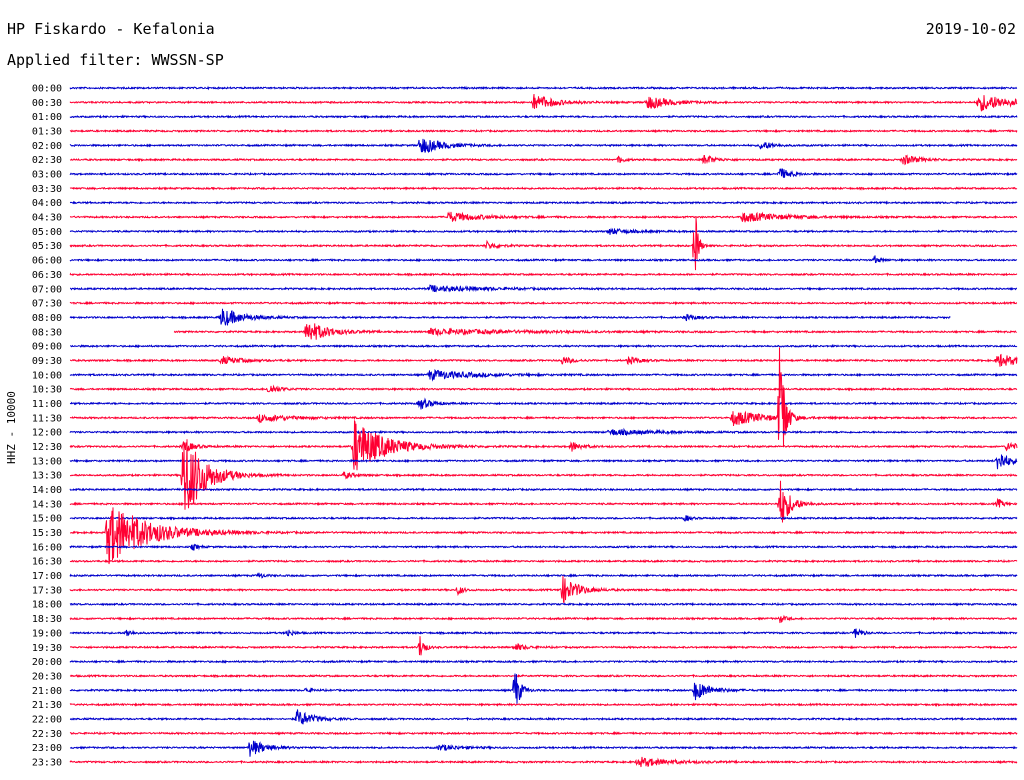 The height and width of the screenshot is (780, 1024). I want to click on row-time-label: 19:30, so click(47, 648).